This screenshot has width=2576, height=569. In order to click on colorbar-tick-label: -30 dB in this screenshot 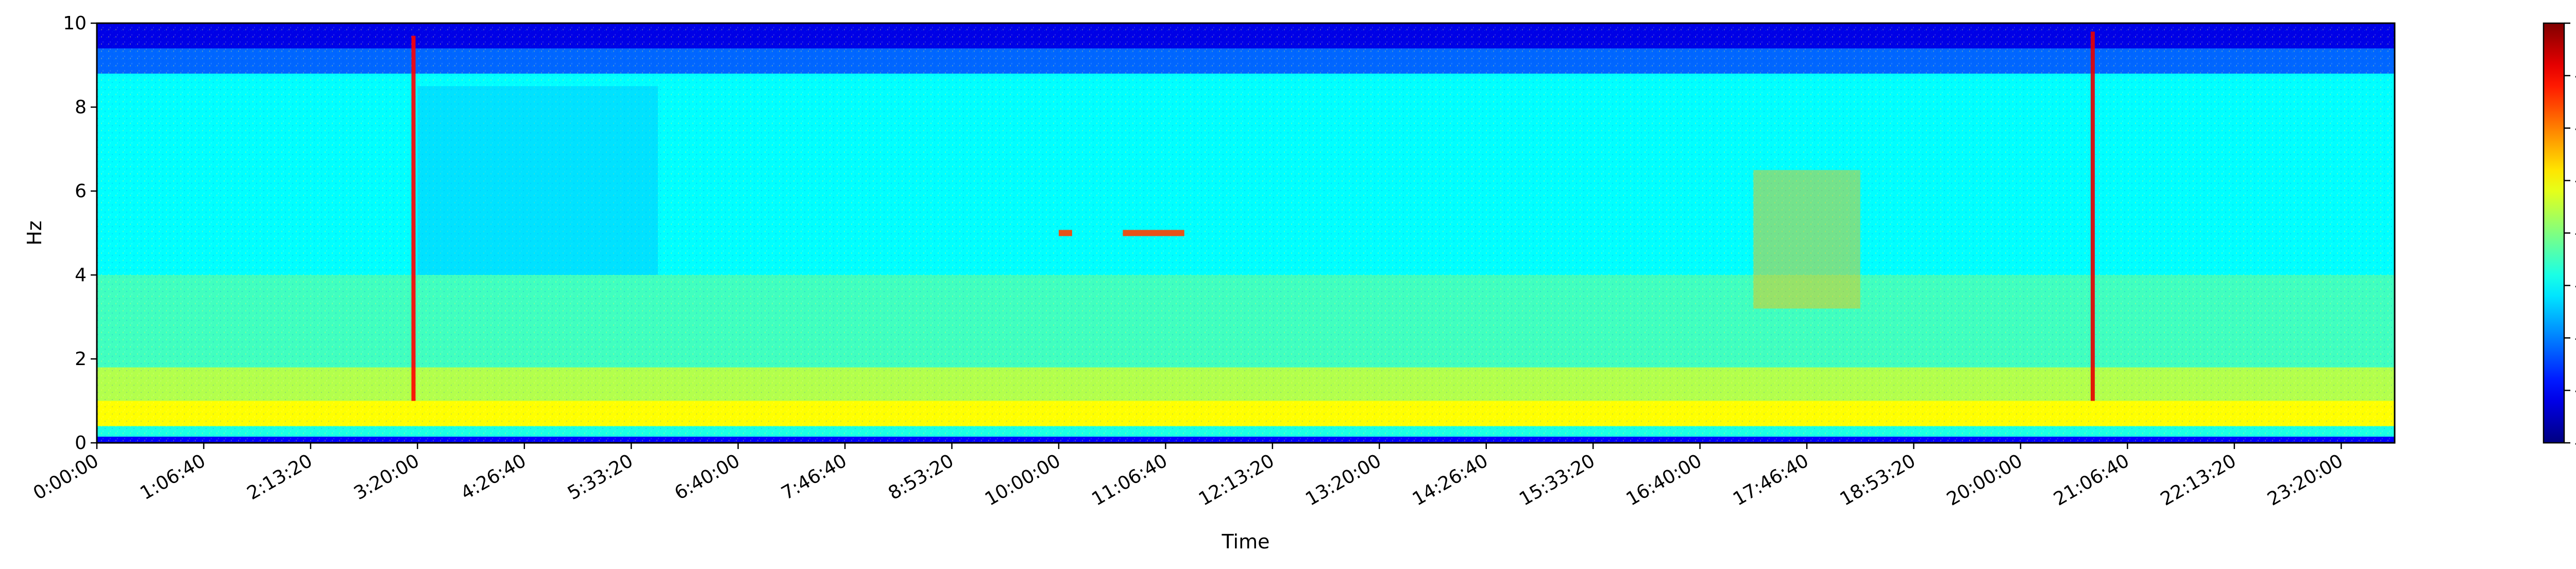, I will do `click(2575, 181)`.